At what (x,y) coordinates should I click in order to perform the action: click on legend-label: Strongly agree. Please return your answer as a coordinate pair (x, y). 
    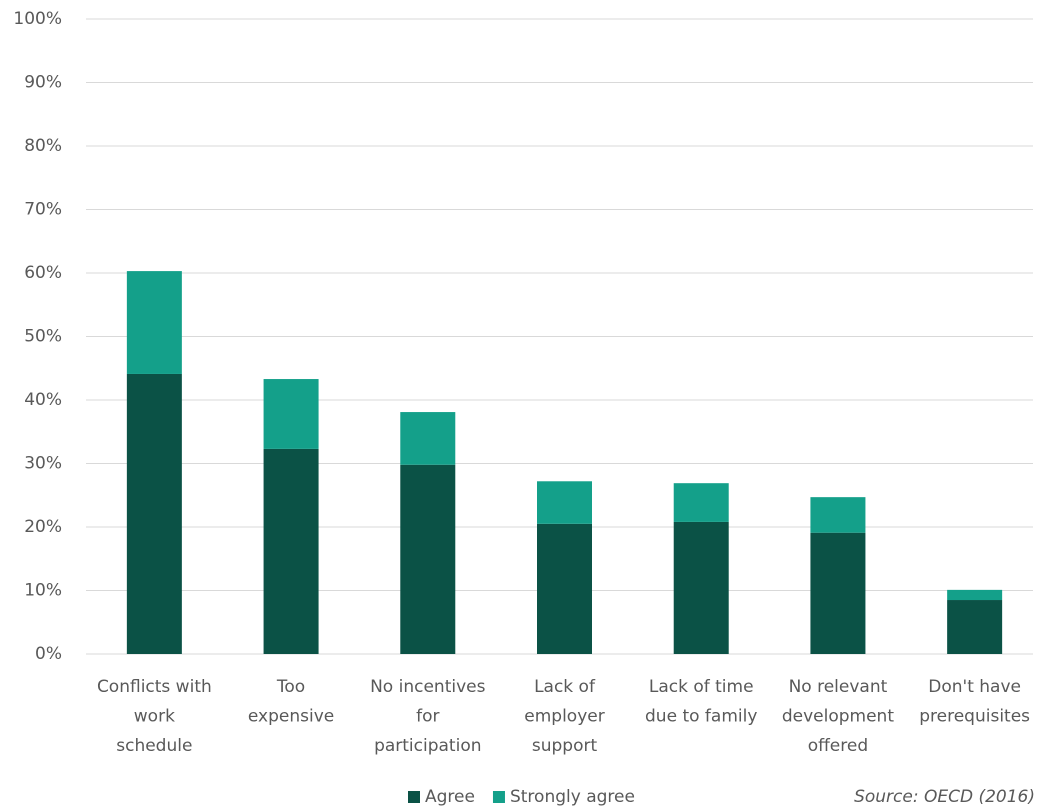
    Looking at the image, I should click on (572, 797).